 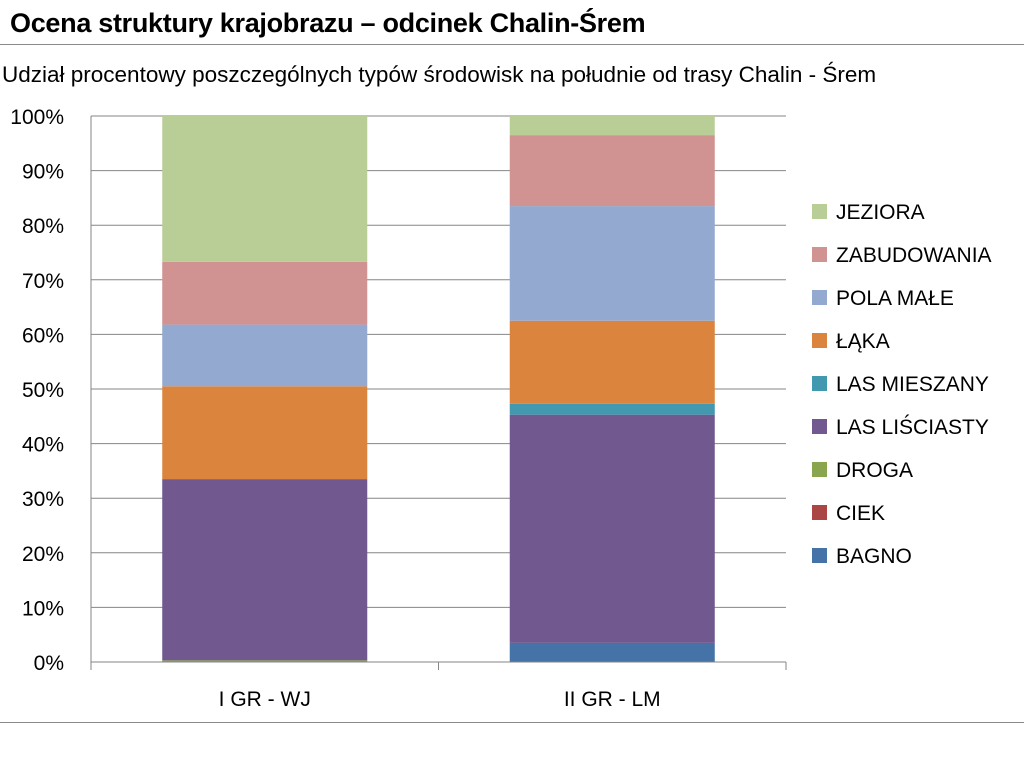 I want to click on x-tick-label: II GR - LM, so click(x=612, y=699).